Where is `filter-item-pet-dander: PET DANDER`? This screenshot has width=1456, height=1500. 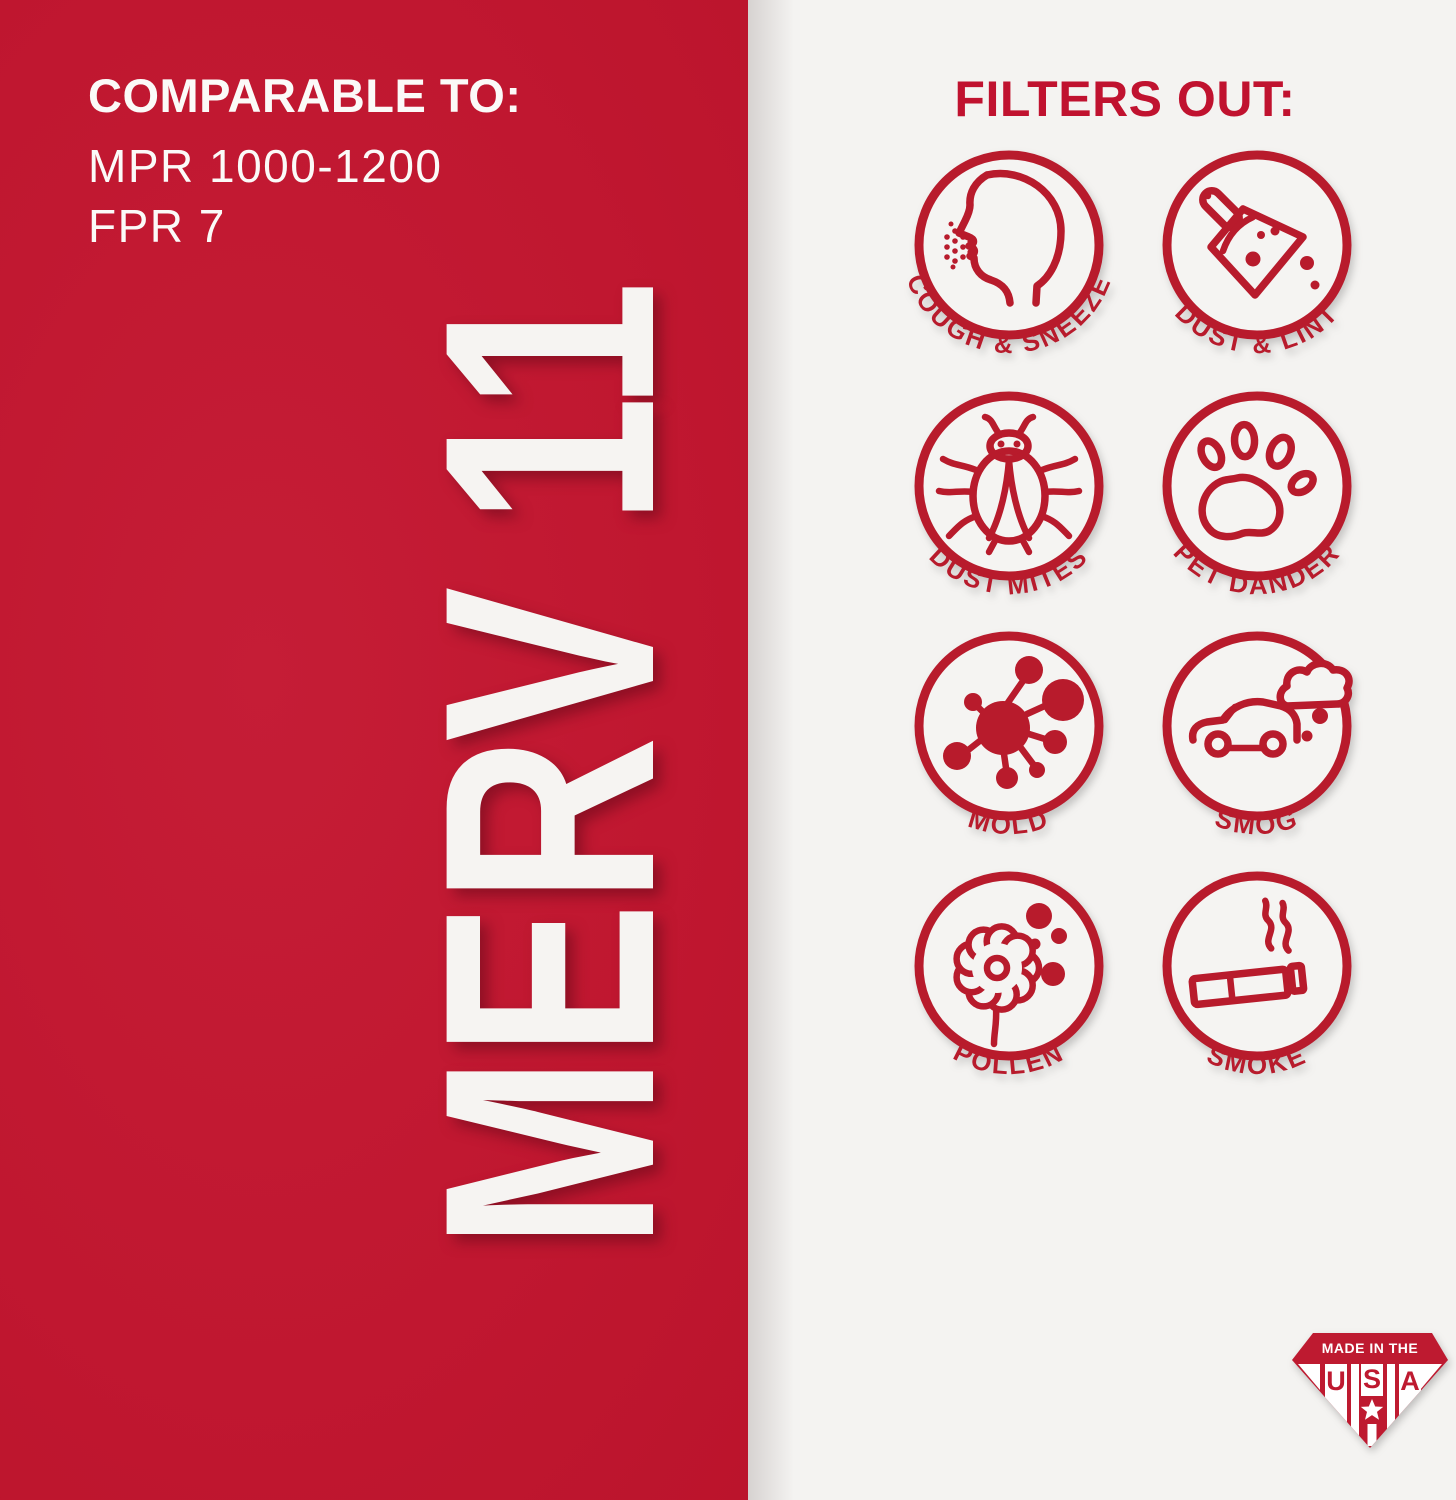 filter-item-pet-dander: PET DANDER is located at coordinates (1257, 491).